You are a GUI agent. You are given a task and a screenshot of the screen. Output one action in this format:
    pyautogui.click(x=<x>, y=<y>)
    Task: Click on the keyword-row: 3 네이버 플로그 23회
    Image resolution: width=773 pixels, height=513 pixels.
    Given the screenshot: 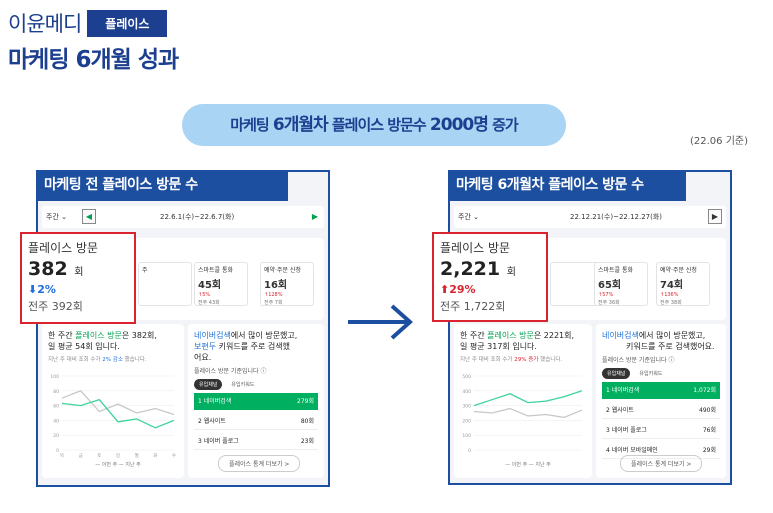 What is the action you would take?
    pyautogui.click(x=256, y=441)
    